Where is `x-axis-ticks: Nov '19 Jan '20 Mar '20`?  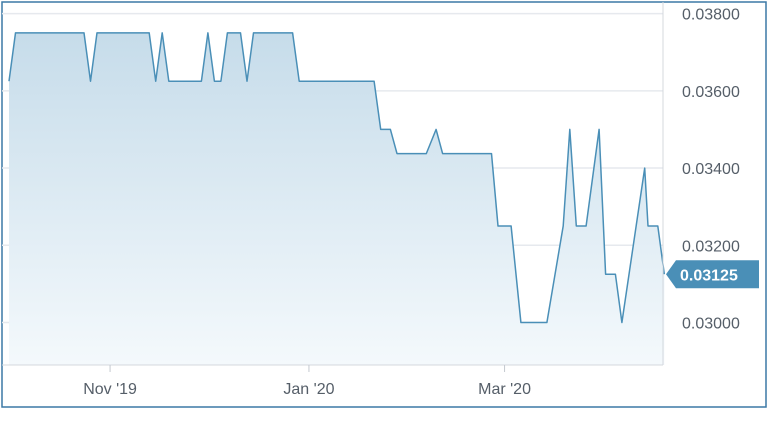 x-axis-ticks: Nov '19 Jan '20 Mar '20 is located at coordinates (307, 381).